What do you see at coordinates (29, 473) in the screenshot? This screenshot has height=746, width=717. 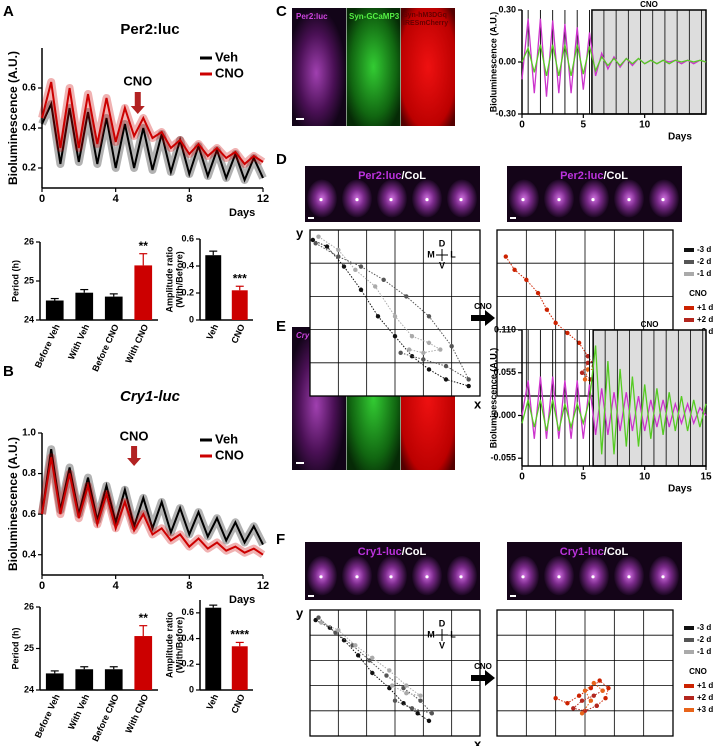 I see `y-tick-label: 0.8` at bounding box center [29, 473].